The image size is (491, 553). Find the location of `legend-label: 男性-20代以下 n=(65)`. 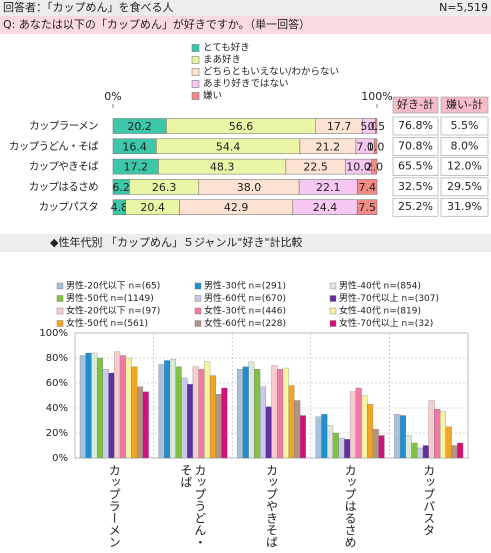

legend-label: 男性-20代以下 n=(65) is located at coordinates (113, 286).